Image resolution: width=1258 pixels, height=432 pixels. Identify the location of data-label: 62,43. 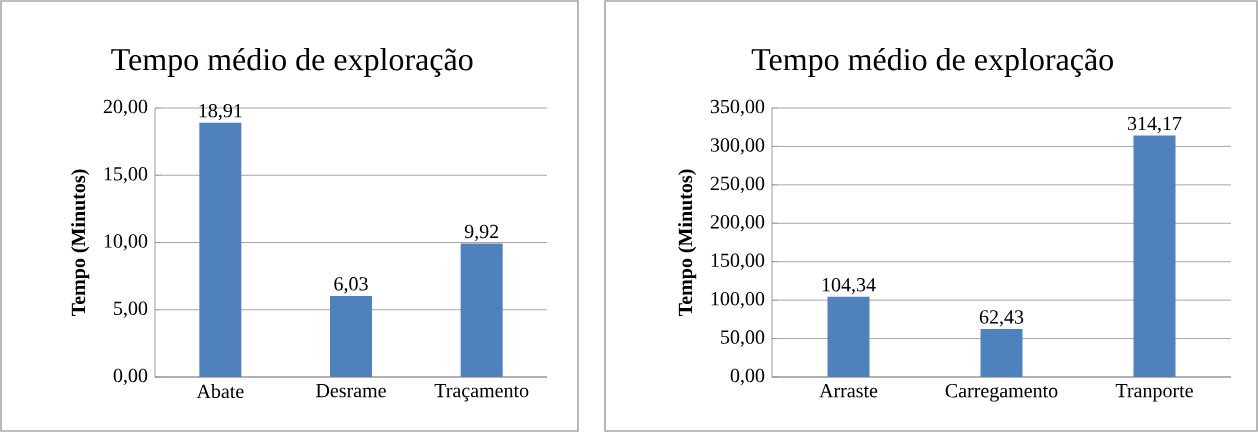
(1001, 318).